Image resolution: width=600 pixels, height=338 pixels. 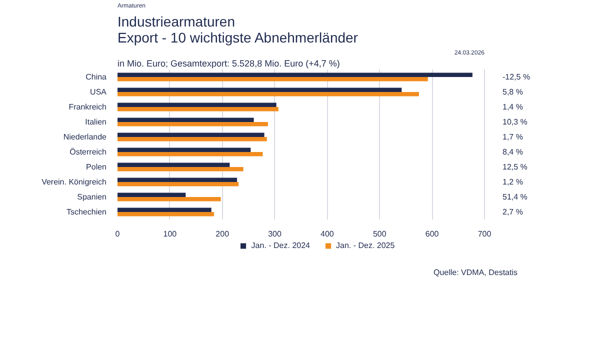 What do you see at coordinates (432, 234) in the screenshot?
I see `x-tick-label: 600` at bounding box center [432, 234].